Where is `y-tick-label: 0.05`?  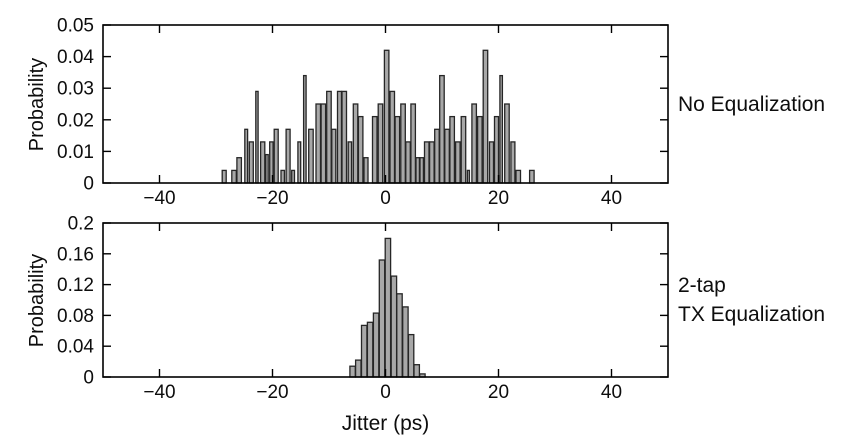 y-tick-label: 0.05 is located at coordinates (75, 26).